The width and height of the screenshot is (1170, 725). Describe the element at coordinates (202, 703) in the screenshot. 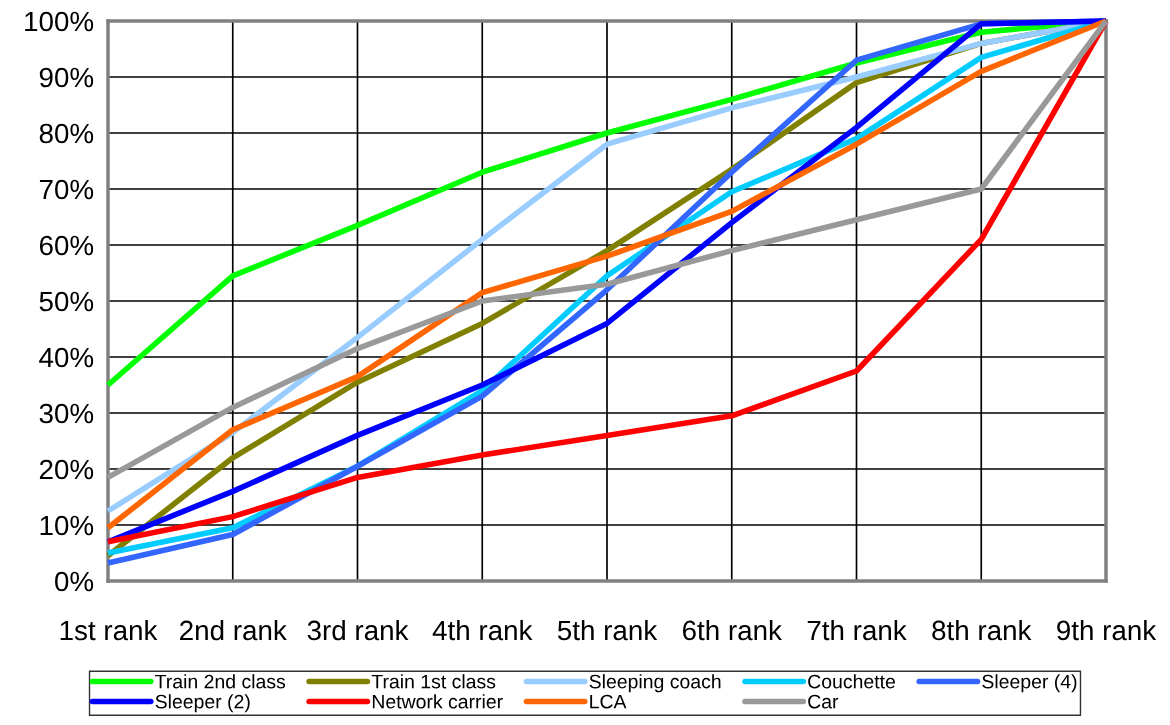

I see `legend-label: Sleeper (2)` at that location.